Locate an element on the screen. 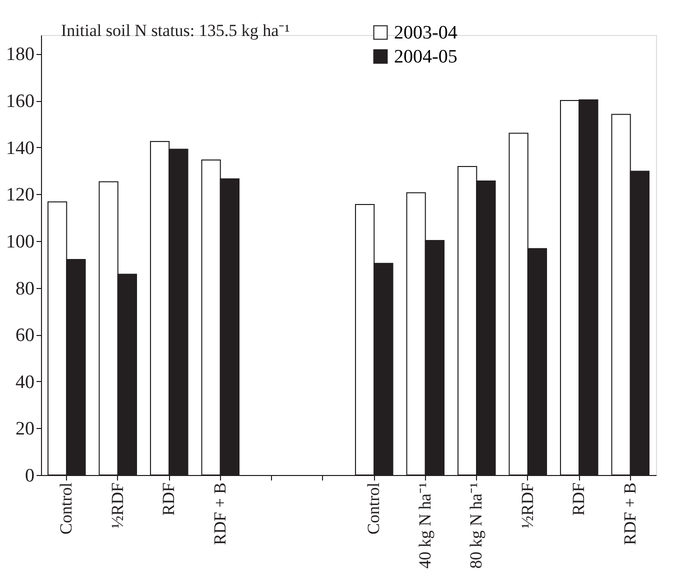 This screenshot has height=583, width=680. y-tick-label: 160 is located at coordinates (20, 101).